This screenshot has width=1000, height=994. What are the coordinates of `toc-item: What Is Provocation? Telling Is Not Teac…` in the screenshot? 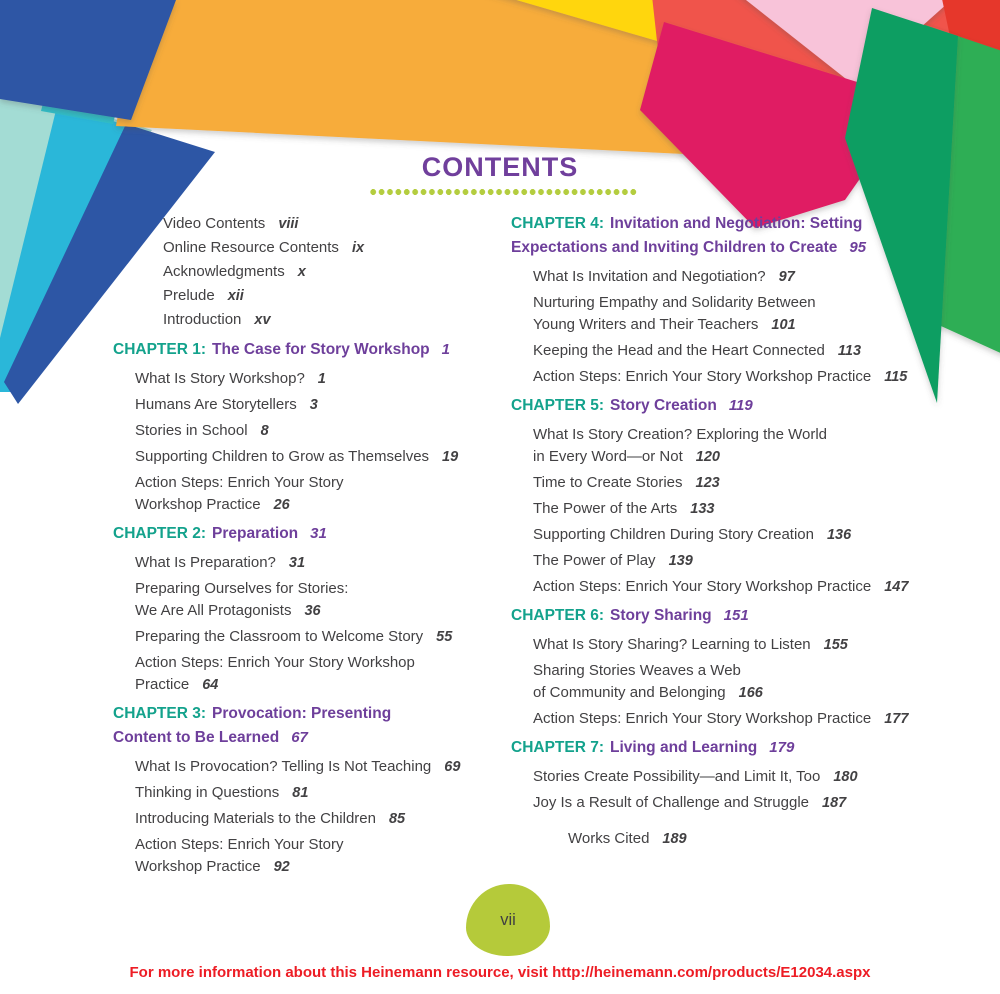 It's located at (304, 767).